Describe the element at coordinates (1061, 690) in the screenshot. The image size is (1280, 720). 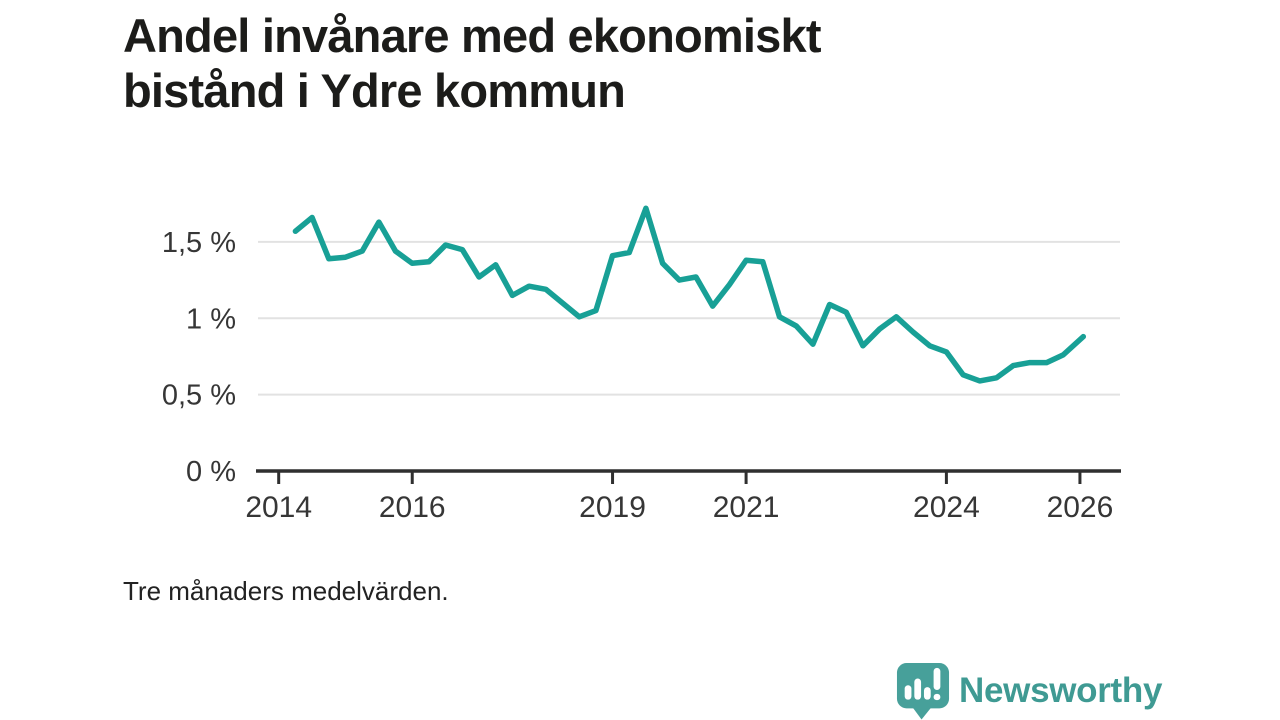
I see `newsworthy-wordmark: Newsworthy` at that location.